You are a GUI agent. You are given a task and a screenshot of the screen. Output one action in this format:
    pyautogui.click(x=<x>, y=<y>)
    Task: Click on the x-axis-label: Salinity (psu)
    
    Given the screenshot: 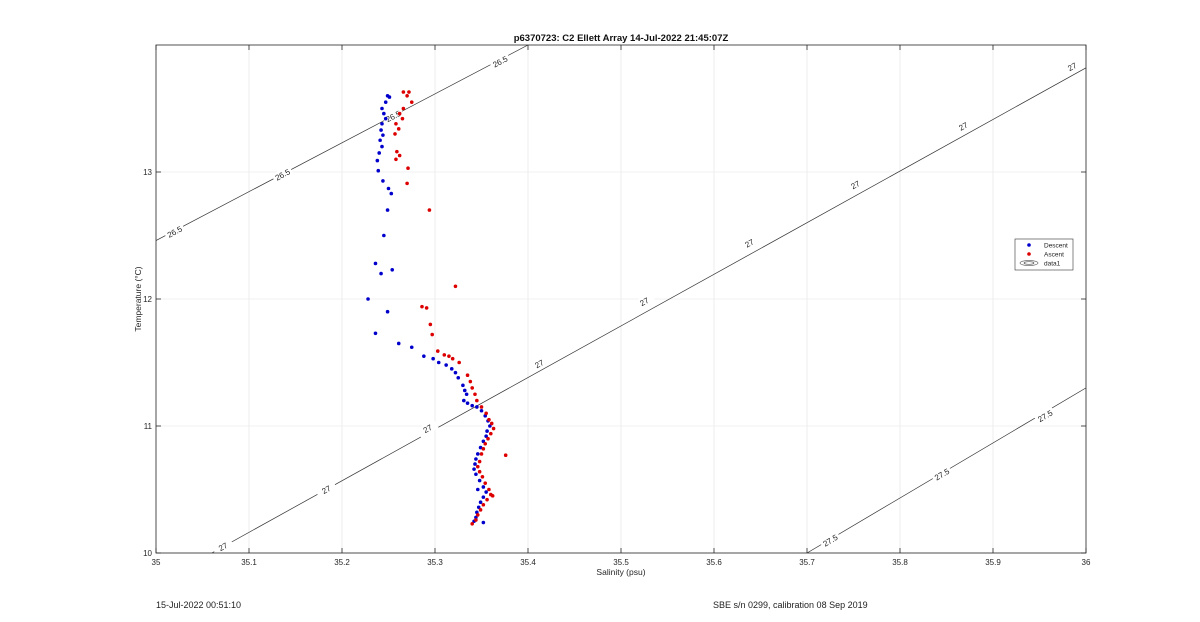 What is the action you would take?
    pyautogui.click(x=620, y=572)
    